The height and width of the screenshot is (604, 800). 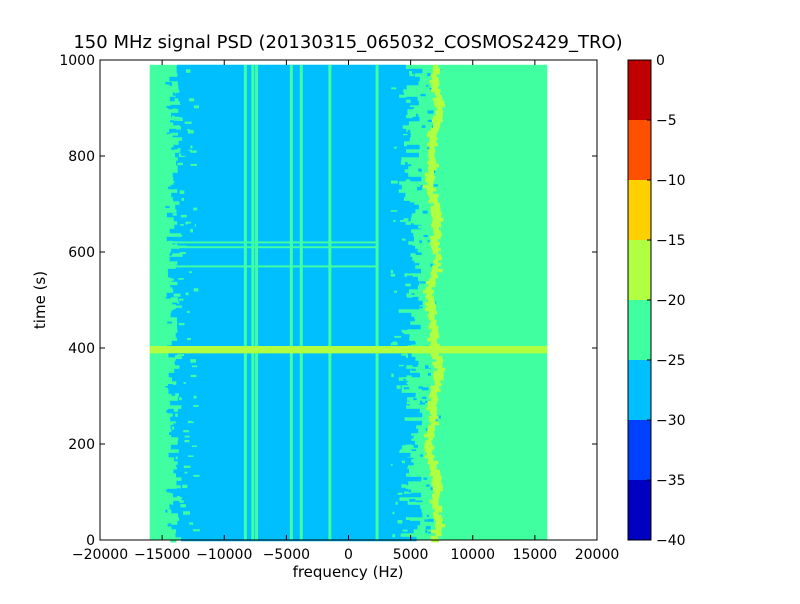 What do you see at coordinates (90, 541) in the screenshot?
I see `y-tick-label: 0` at bounding box center [90, 541].